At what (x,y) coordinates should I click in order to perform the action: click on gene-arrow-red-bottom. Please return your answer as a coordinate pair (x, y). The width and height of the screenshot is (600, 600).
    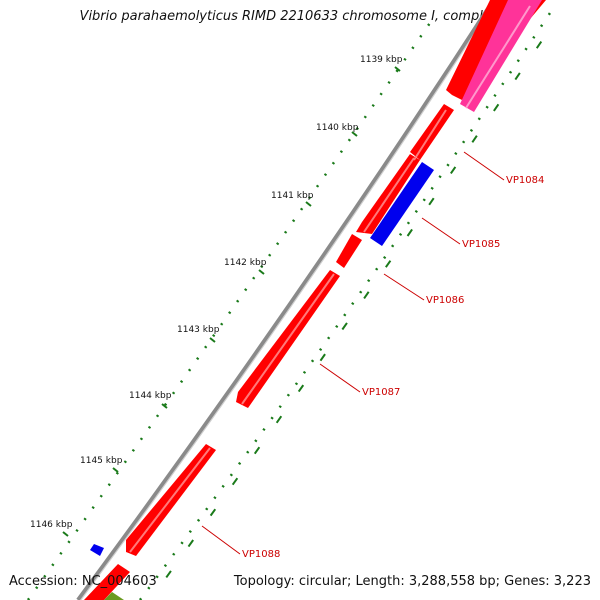
    Looking at the image, I should click on (107, 582).